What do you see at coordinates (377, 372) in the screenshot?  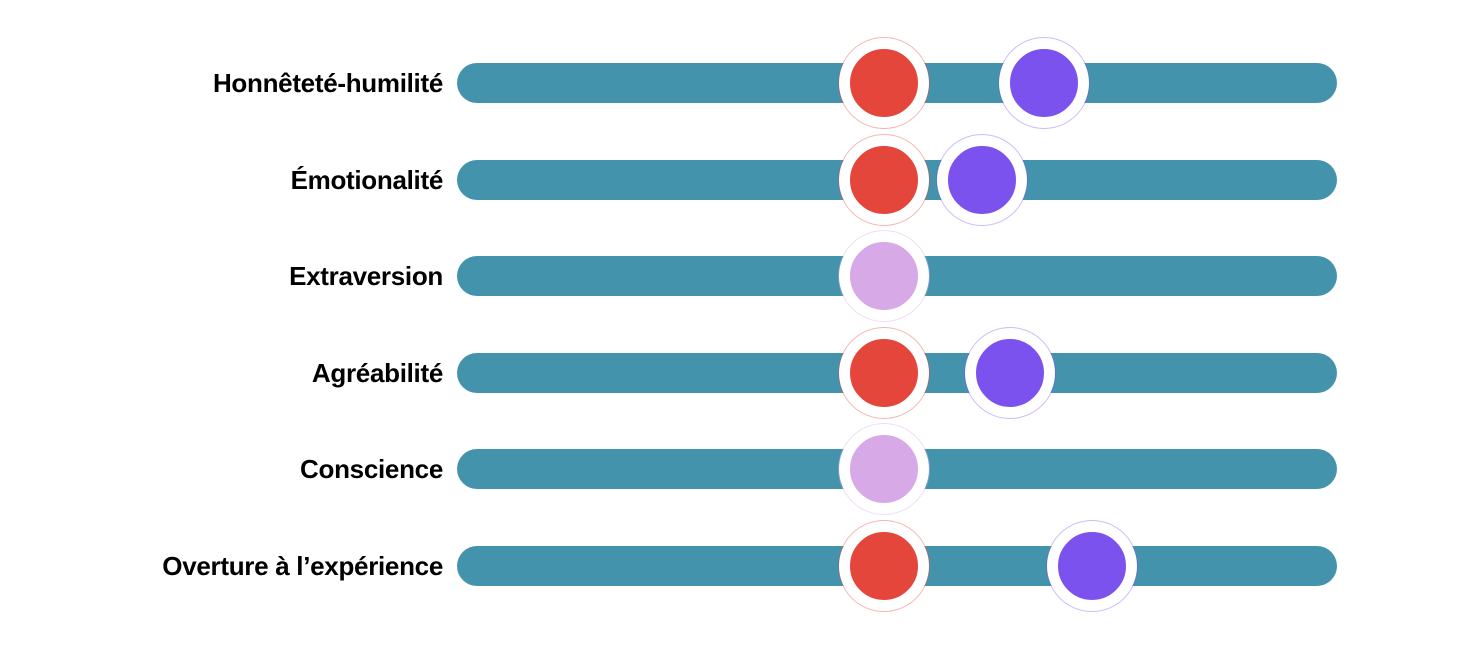 I see `trait-label: Agréabilité` at bounding box center [377, 372].